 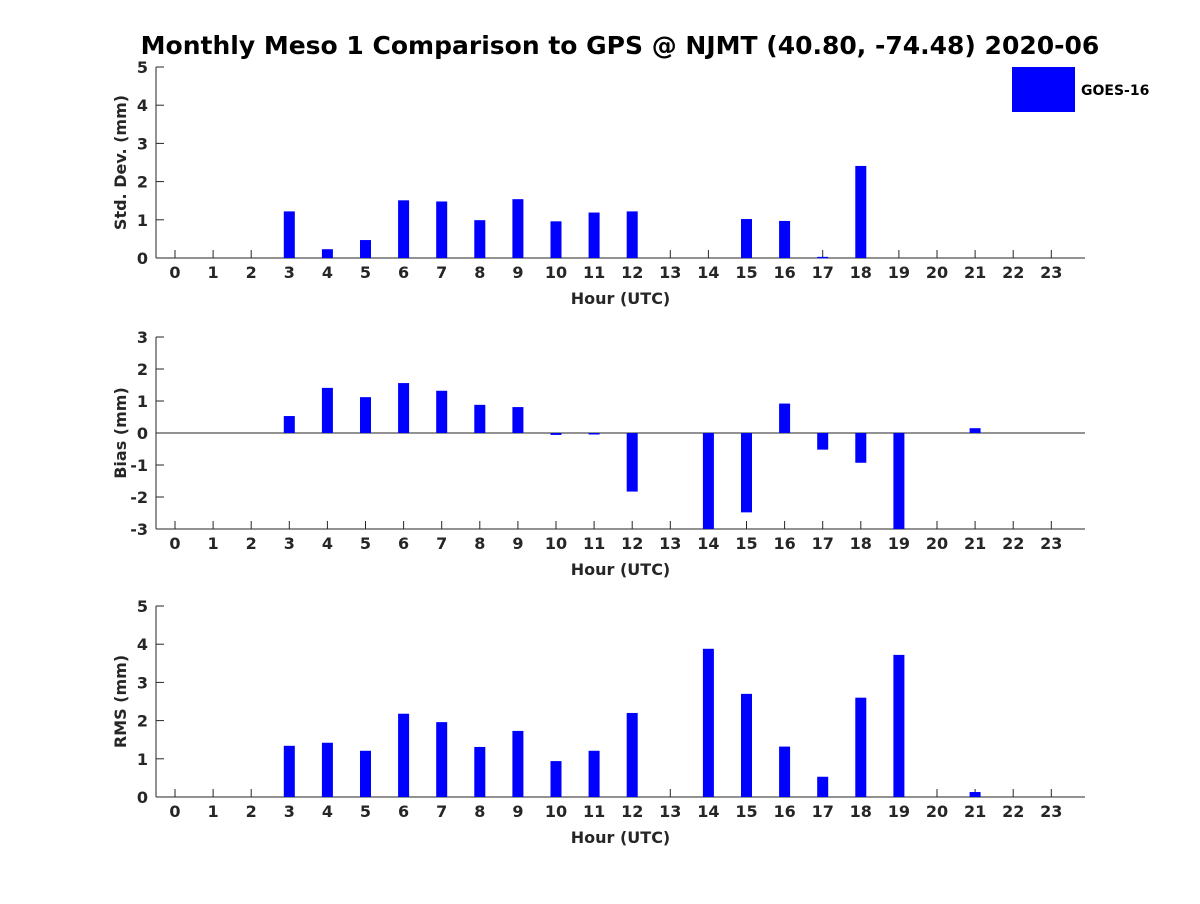 I want to click on y-axis-label: RMS (mm), so click(x=120, y=701).